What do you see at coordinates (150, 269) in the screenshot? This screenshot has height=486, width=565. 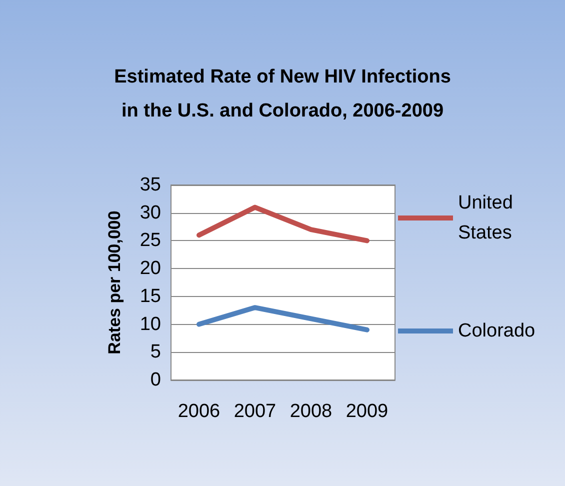 I see `y-tick-label: 20` at bounding box center [150, 269].